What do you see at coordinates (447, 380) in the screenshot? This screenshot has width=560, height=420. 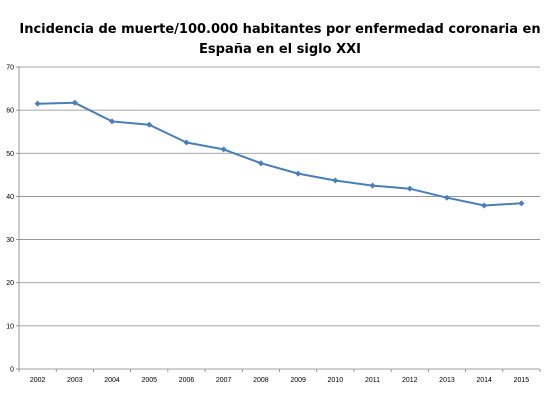 I see `x-tick-label: 2013` at bounding box center [447, 380].